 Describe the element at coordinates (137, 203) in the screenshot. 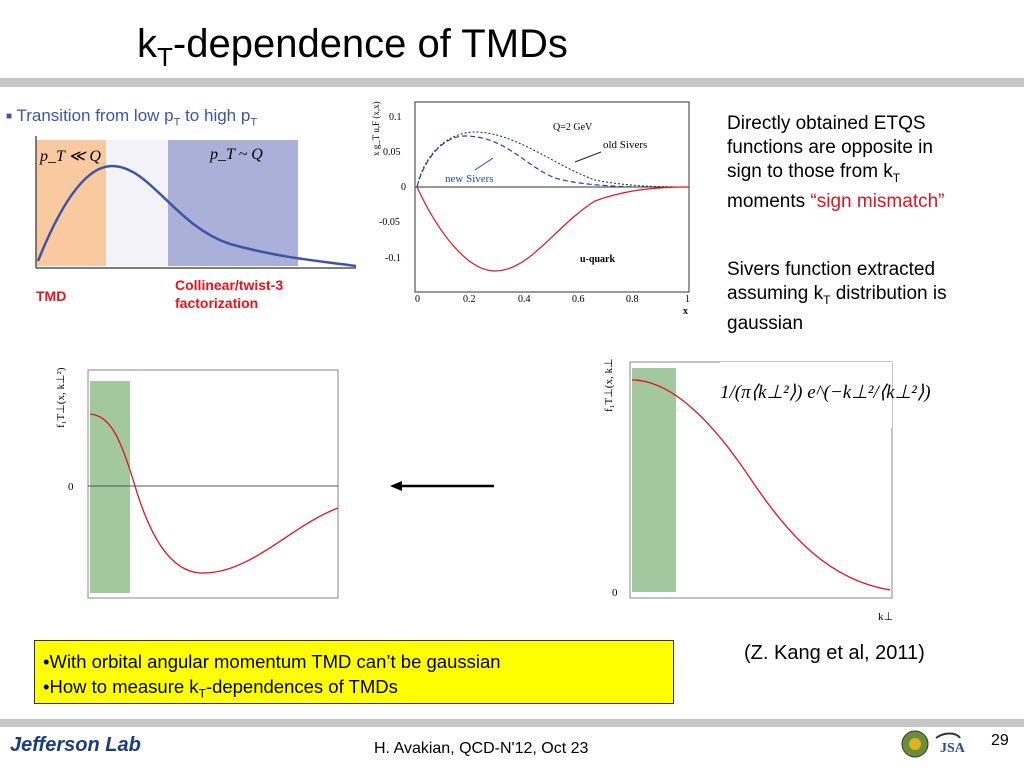

I see `middle-region` at that location.